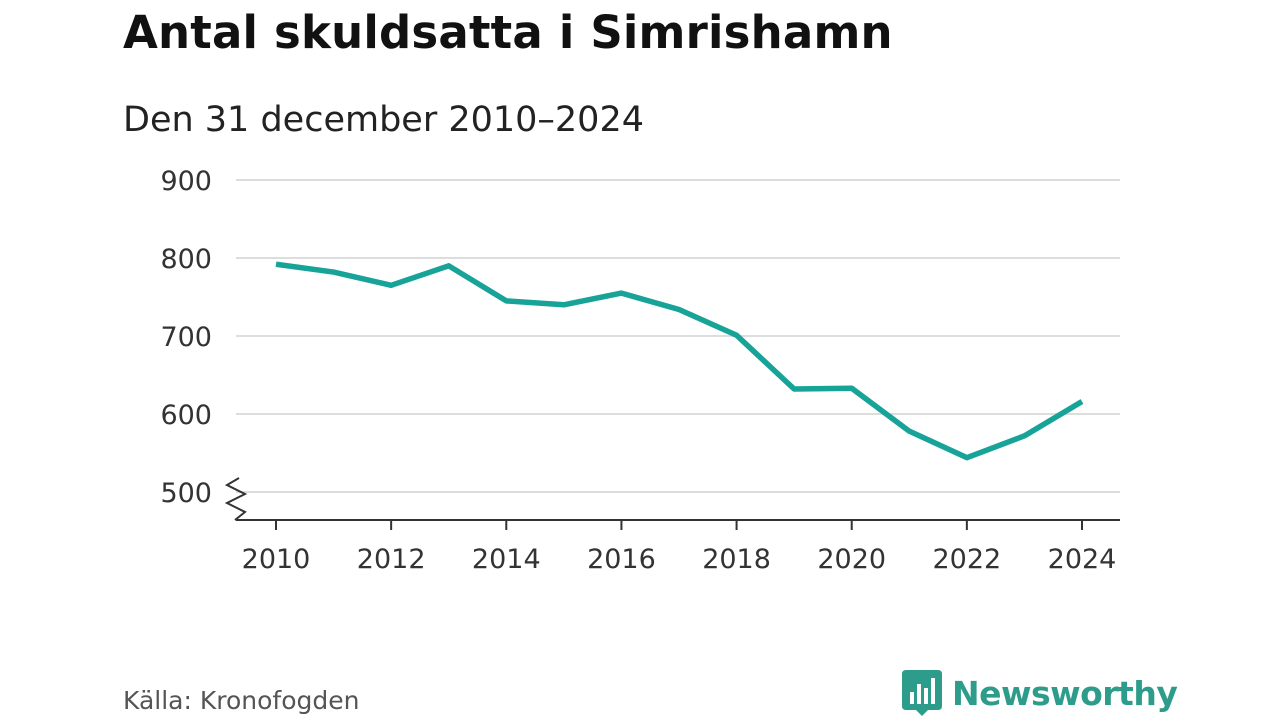 The image size is (1280, 720). Describe the element at coordinates (1065, 693) in the screenshot. I see `brand-name: Newsworthy` at that location.